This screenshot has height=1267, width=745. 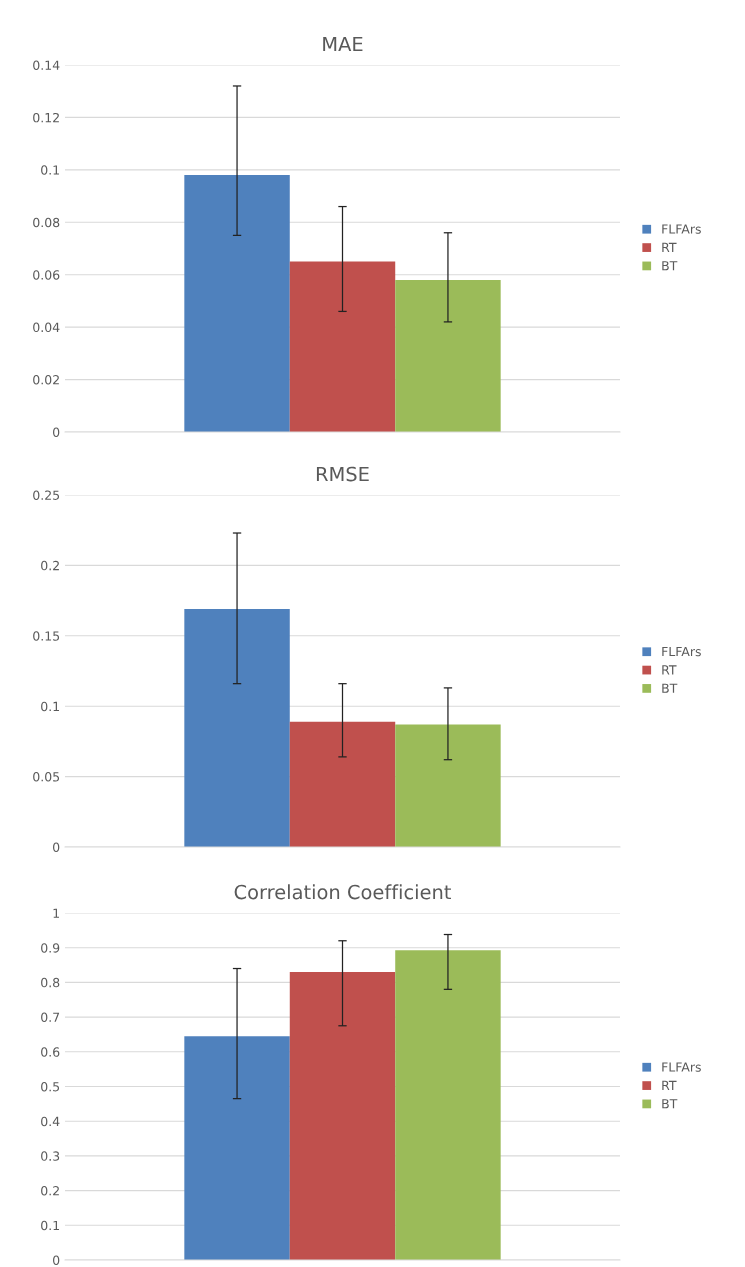 What do you see at coordinates (46, 222) in the screenshot?
I see `y-tick-label: 0.08` at bounding box center [46, 222].